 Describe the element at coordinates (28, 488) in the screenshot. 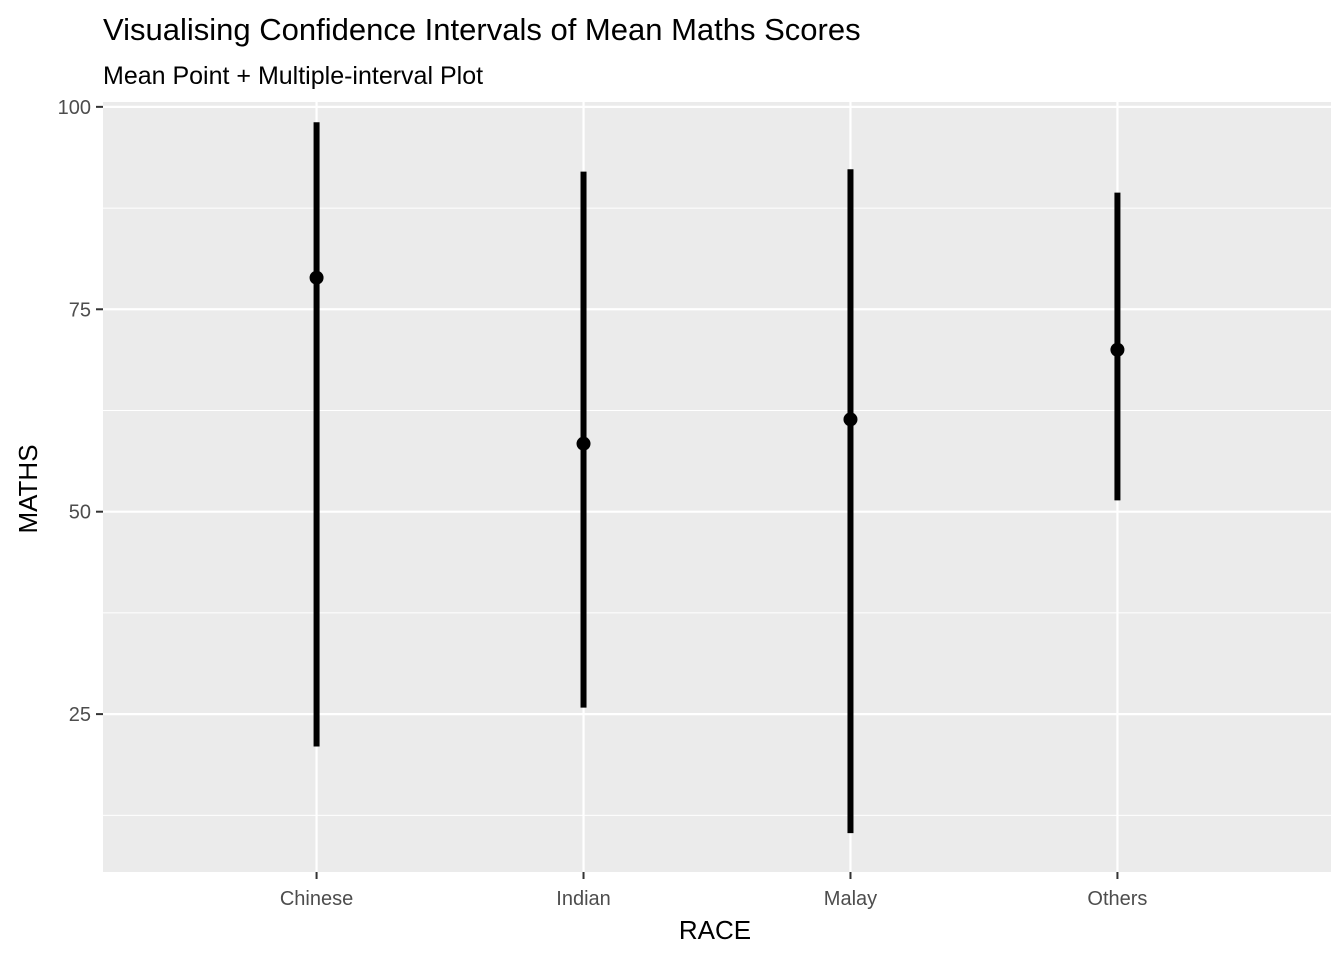

I see `y-axis-title: MATHS` at that location.